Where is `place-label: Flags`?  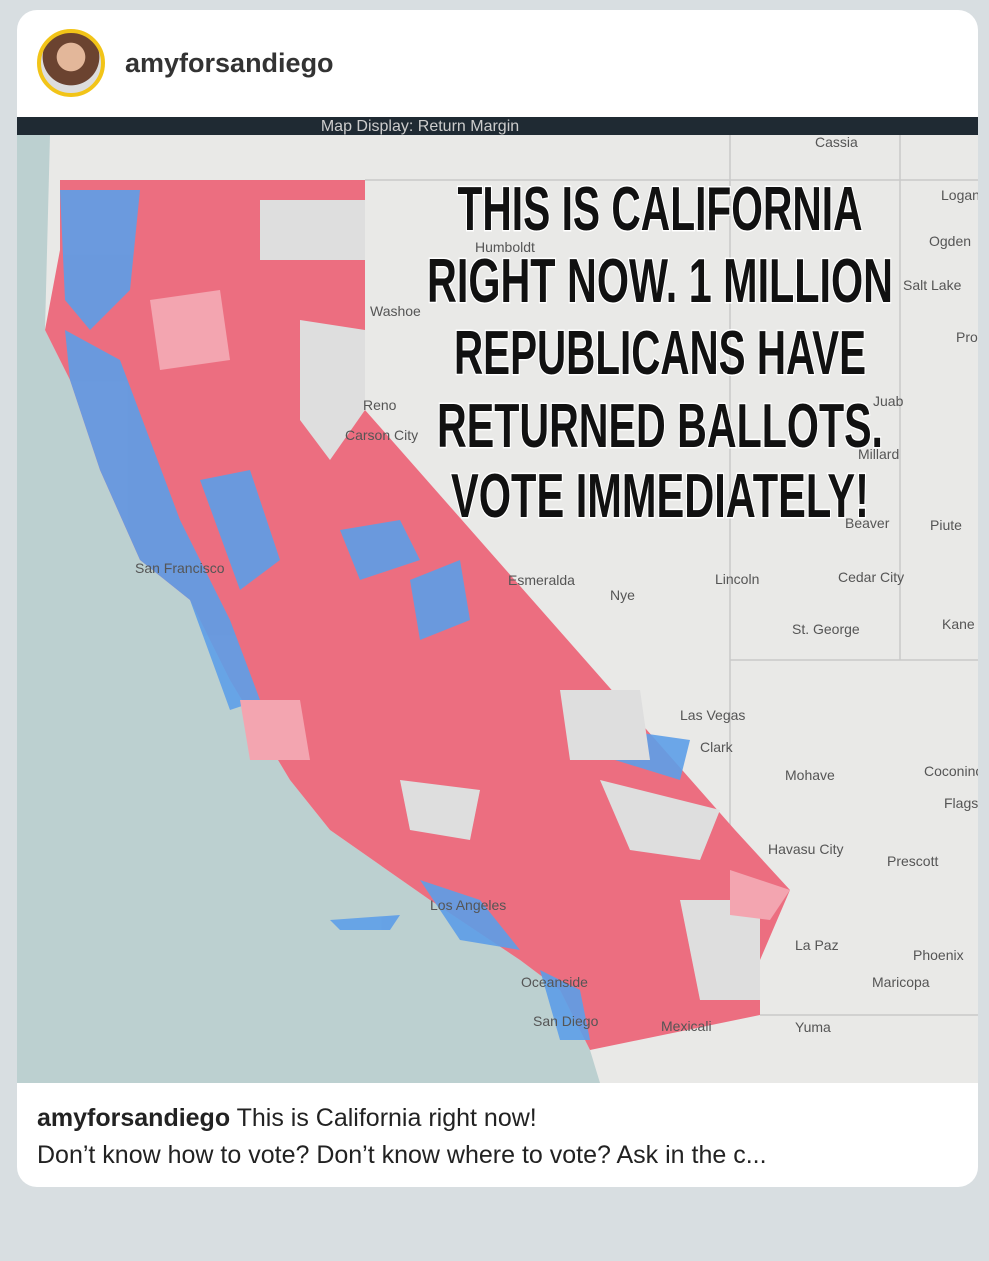 place-label: Flags is located at coordinates (961, 803).